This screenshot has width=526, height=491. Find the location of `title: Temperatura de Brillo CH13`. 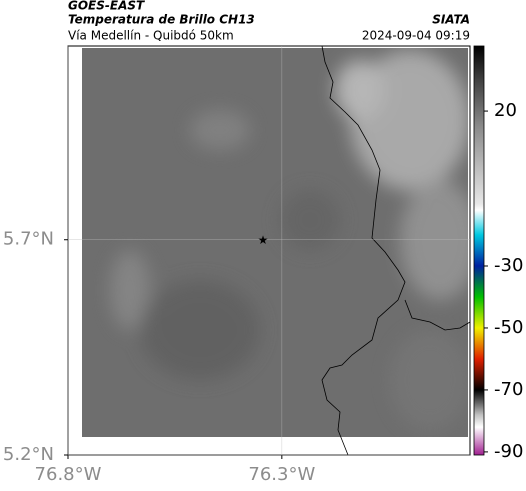

title: Temperatura de Brillo CH13 is located at coordinates (161, 20).